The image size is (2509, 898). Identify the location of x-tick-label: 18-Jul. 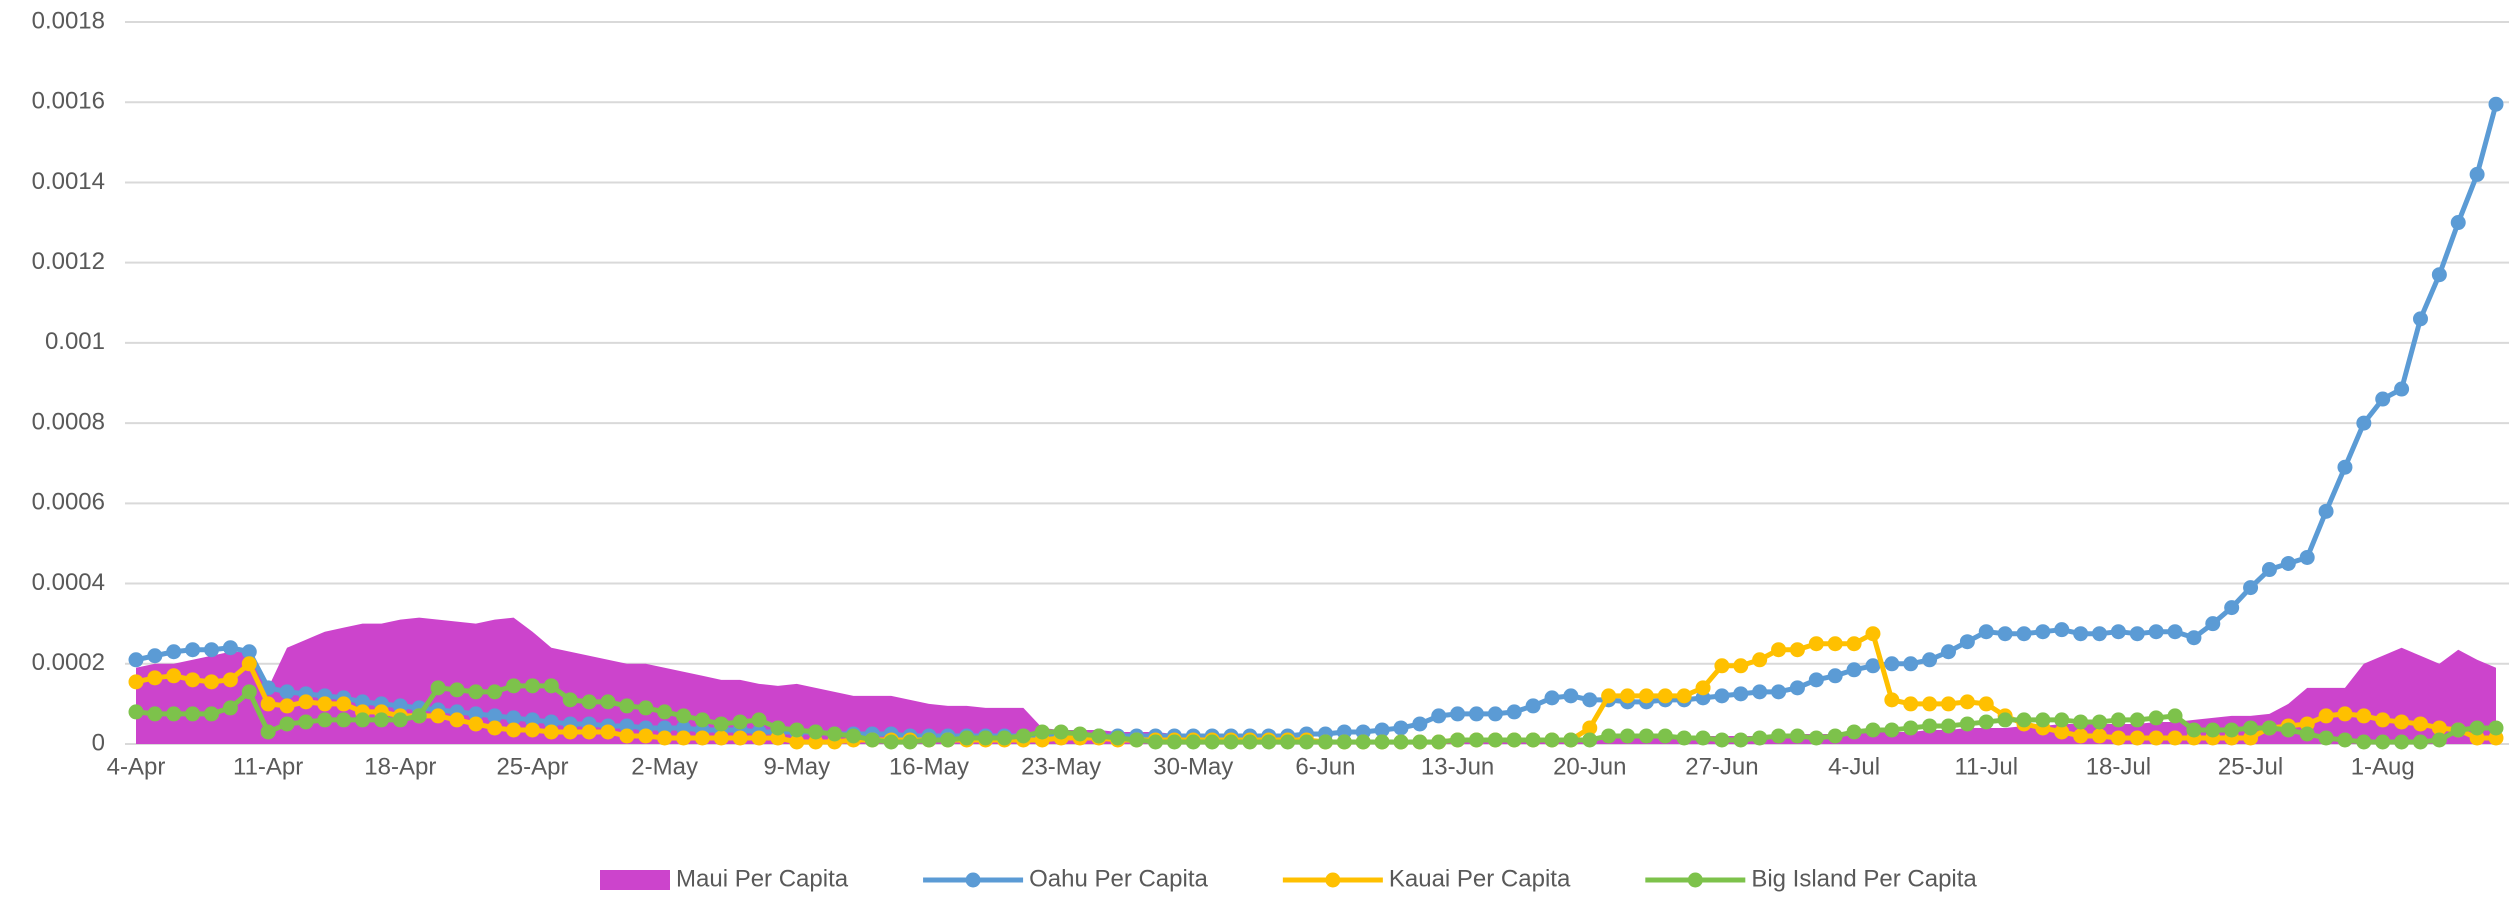
(2118, 766).